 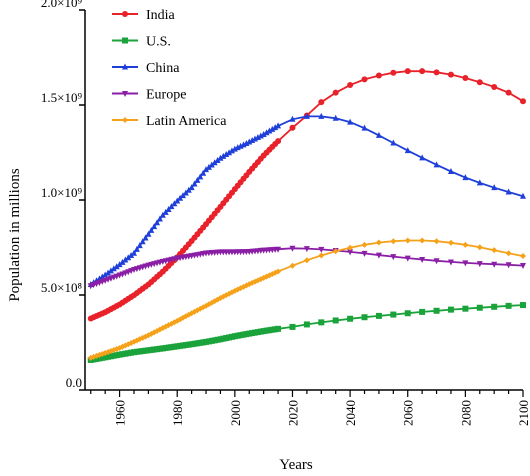 I want to click on legend-item-latin-america: Latin America, so click(x=169, y=121).